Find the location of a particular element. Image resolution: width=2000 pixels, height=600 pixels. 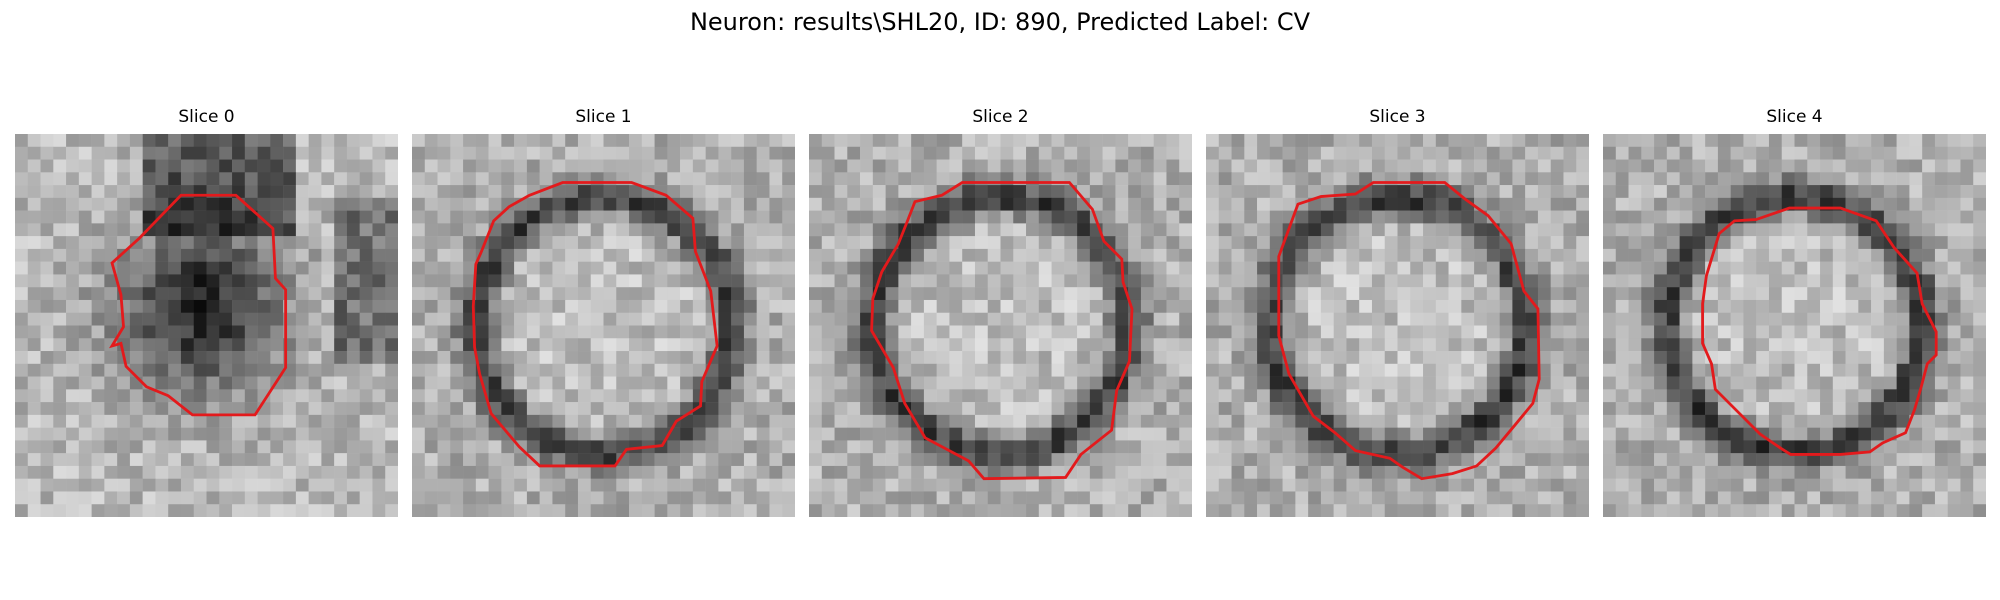

slice-title: Slice 3 is located at coordinates (1397, 117).